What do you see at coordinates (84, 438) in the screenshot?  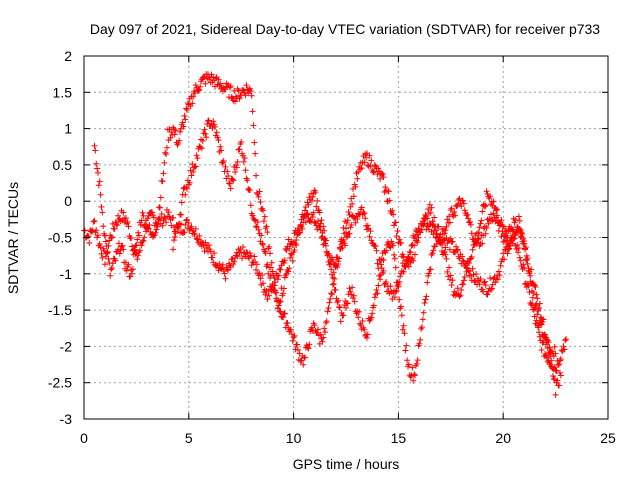 I see `x-tick-label: 0` at bounding box center [84, 438].